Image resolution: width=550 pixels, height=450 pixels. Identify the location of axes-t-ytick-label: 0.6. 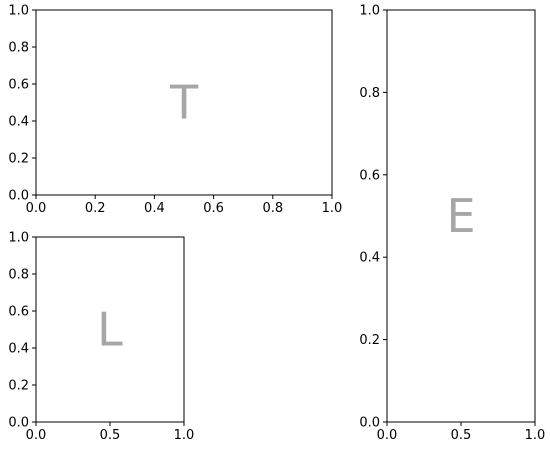
(18, 85).